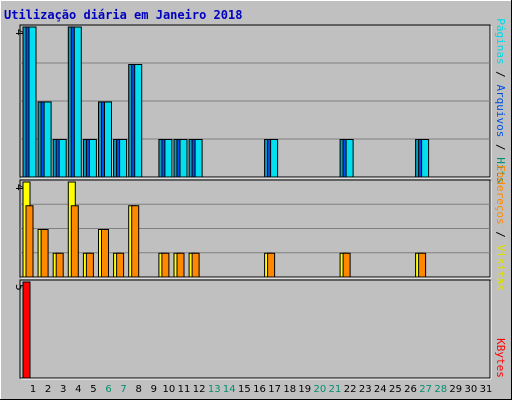  I want to click on x-tick-label: 13, so click(214, 389).